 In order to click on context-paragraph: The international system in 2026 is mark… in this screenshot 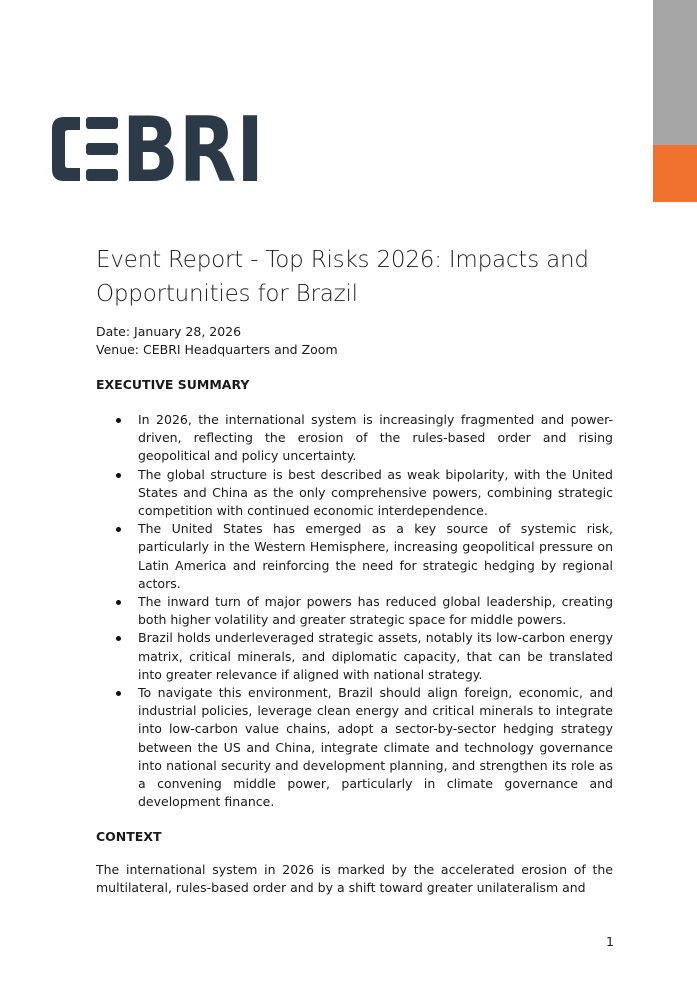, I will do `click(354, 879)`.